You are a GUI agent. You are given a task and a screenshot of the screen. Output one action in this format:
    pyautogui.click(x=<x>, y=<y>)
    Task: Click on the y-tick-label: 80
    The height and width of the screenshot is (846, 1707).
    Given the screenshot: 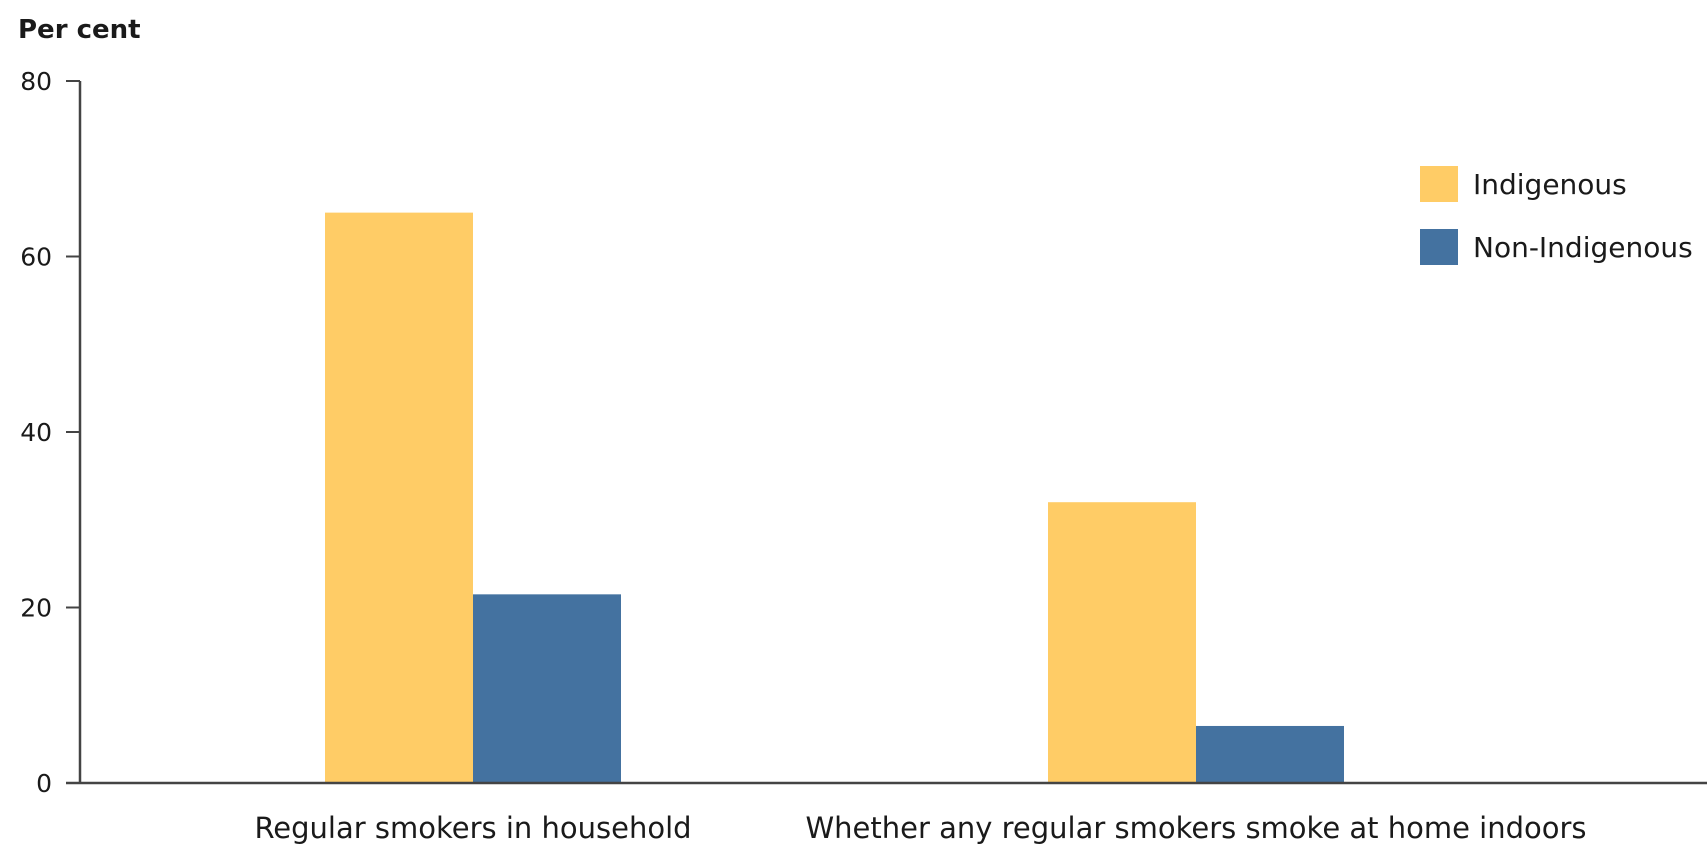 What is the action you would take?
    pyautogui.click(x=36, y=81)
    